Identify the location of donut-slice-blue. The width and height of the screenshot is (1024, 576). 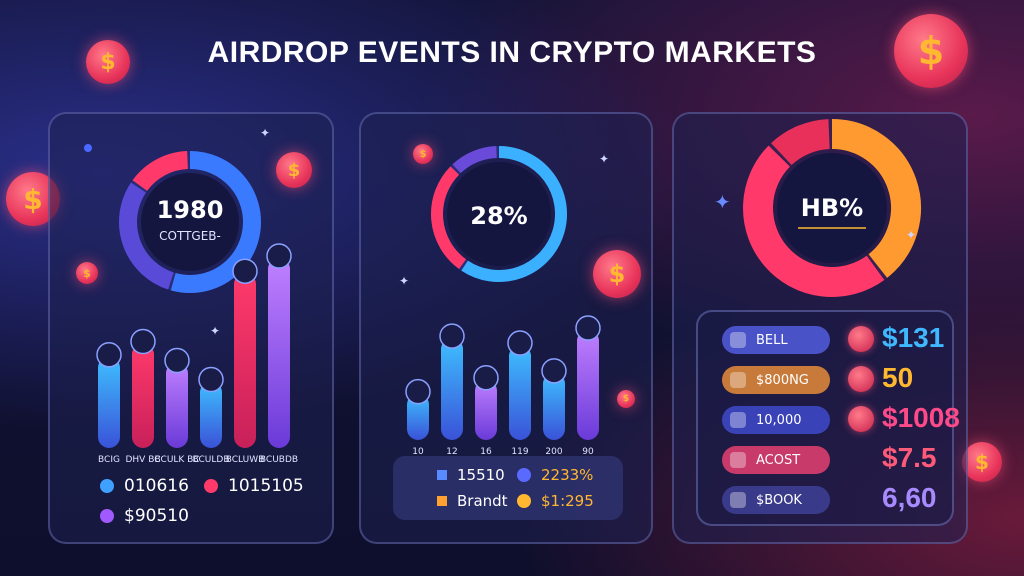
(215, 222).